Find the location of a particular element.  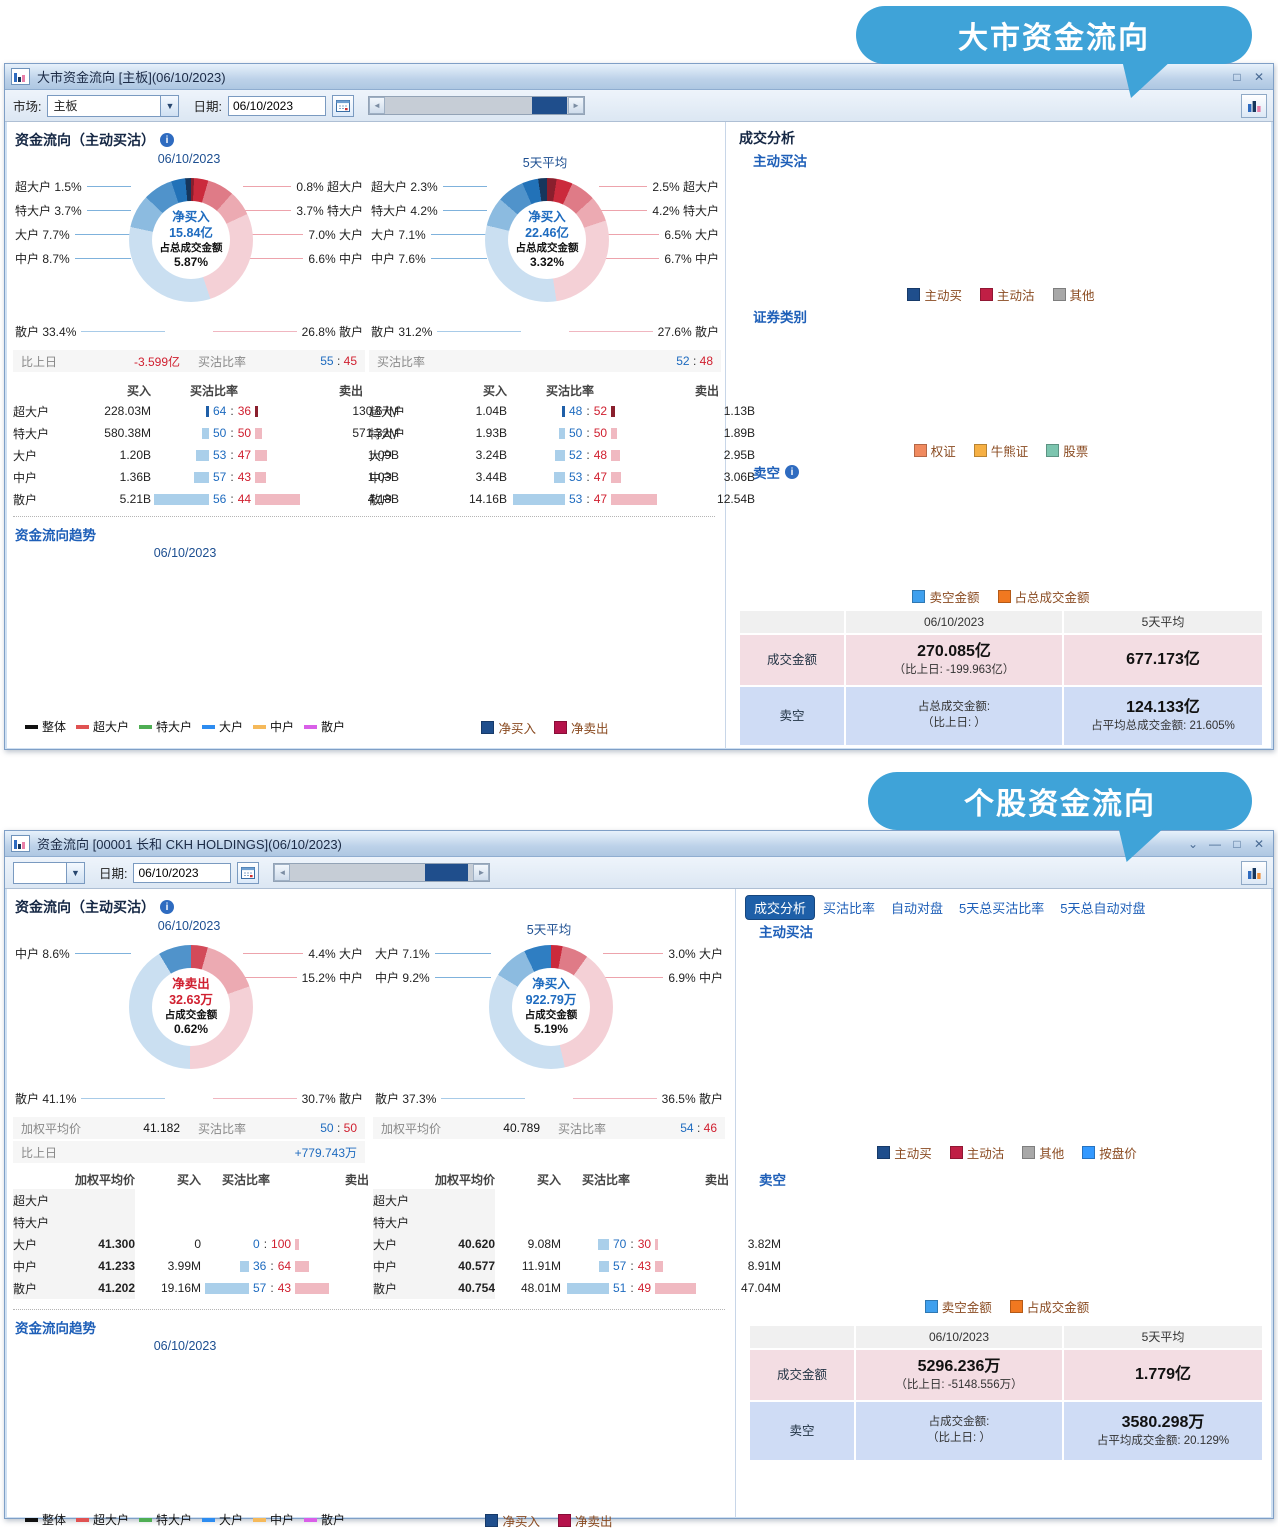

table-row: 超大户 is located at coordinates (551, 1200).